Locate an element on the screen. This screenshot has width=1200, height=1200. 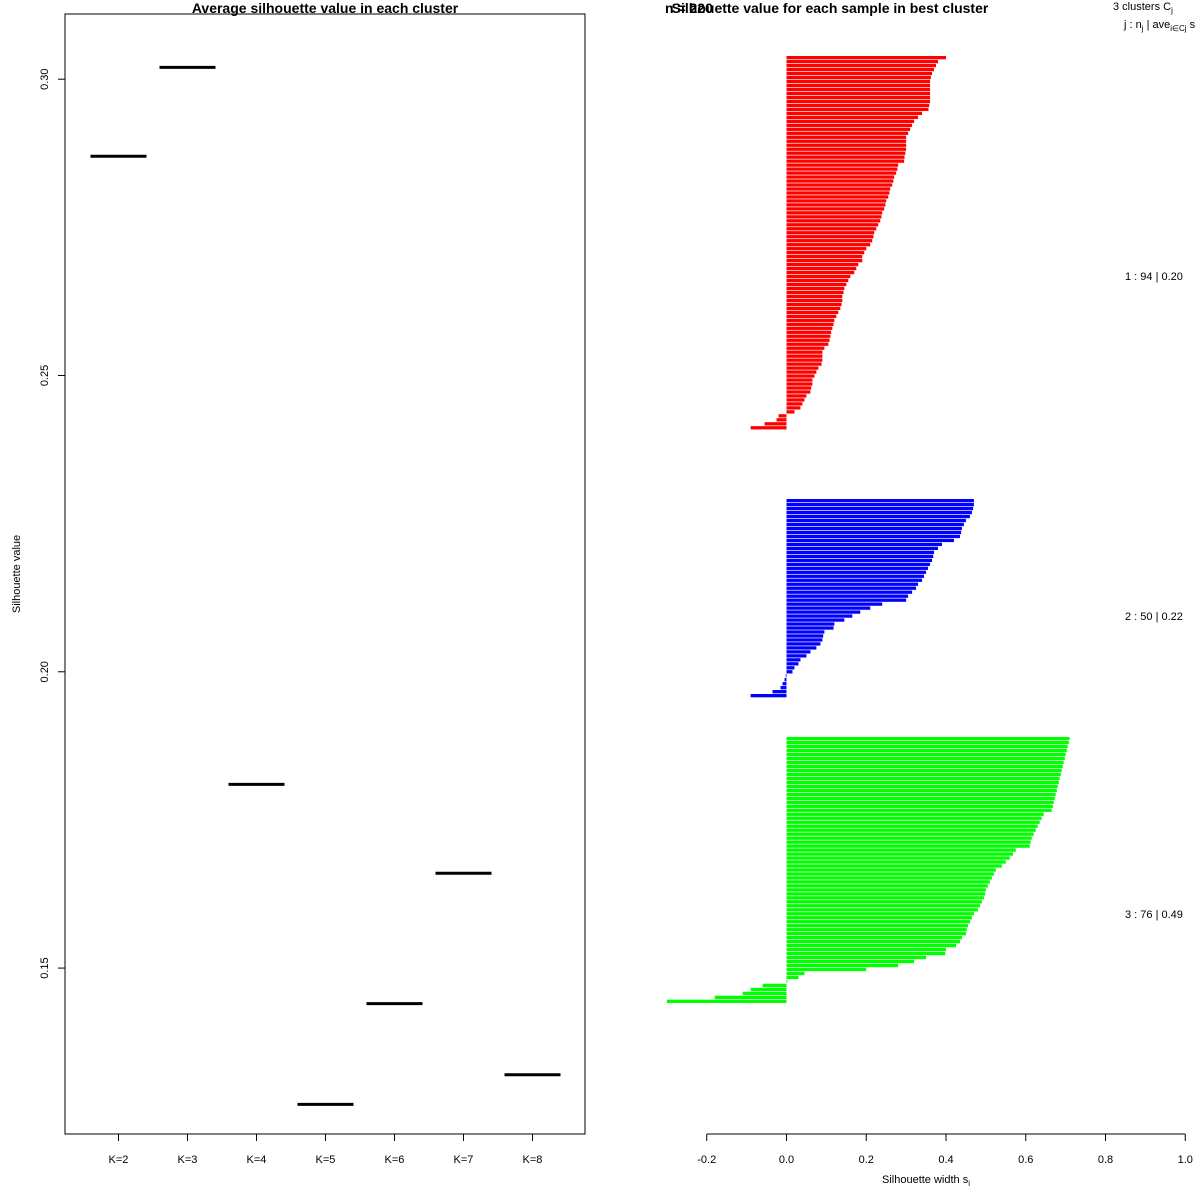
left-y-axis: 0.15 0.20 0.25 0.30 is located at coordinates (52, 523).